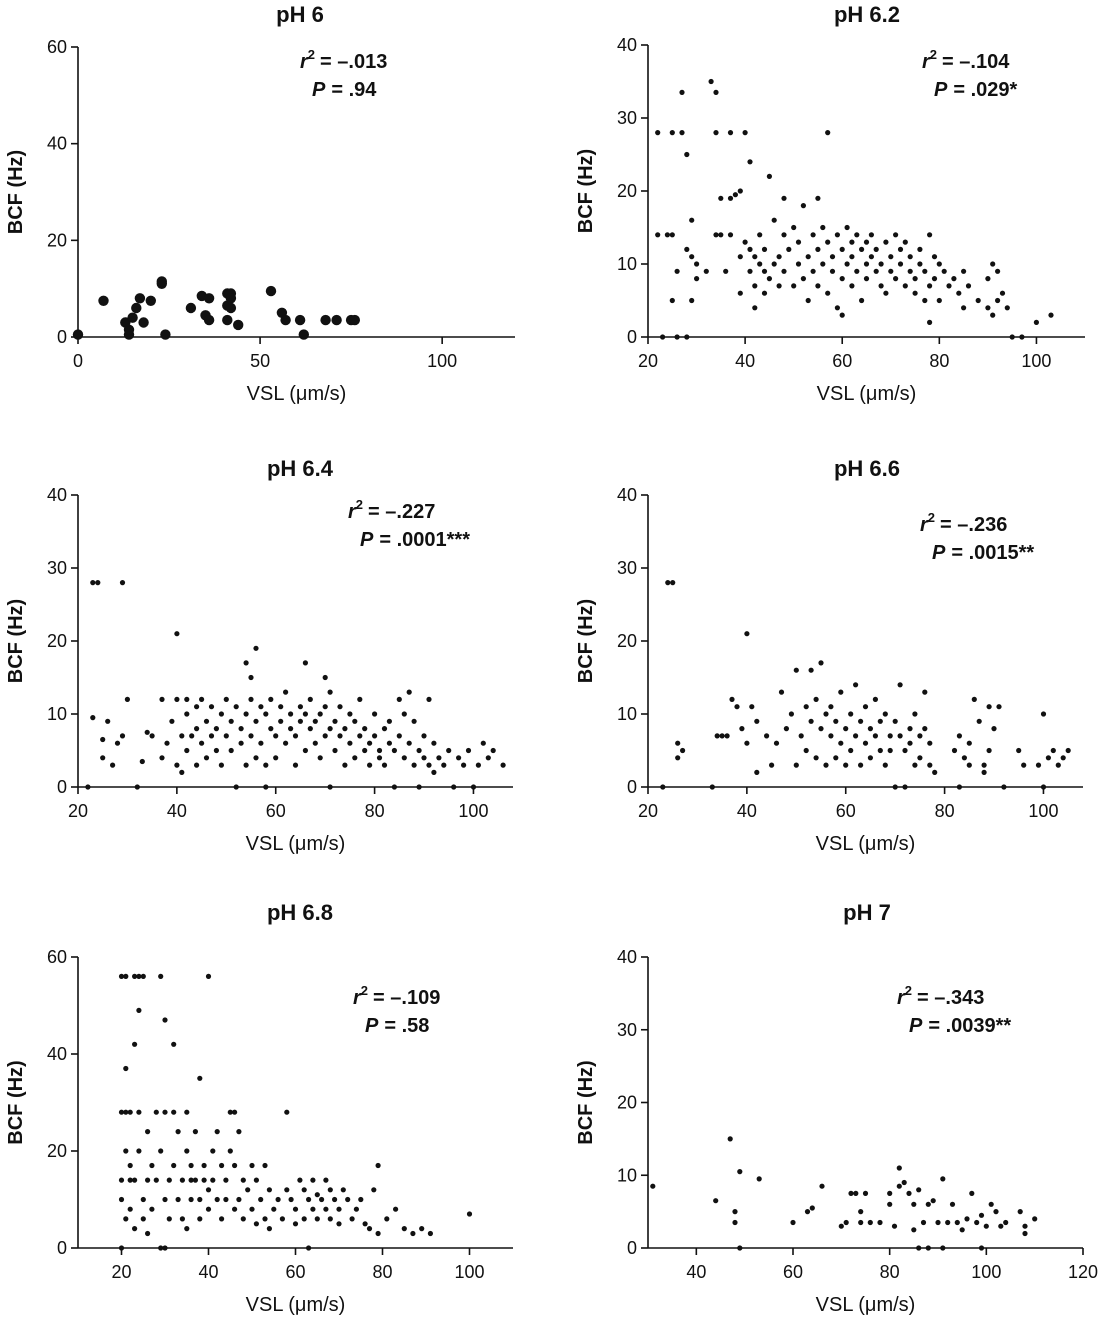 The image size is (1107, 1319). What do you see at coordinates (415, 540) in the screenshot?
I see `p-value-annotation: P = .0001***` at bounding box center [415, 540].